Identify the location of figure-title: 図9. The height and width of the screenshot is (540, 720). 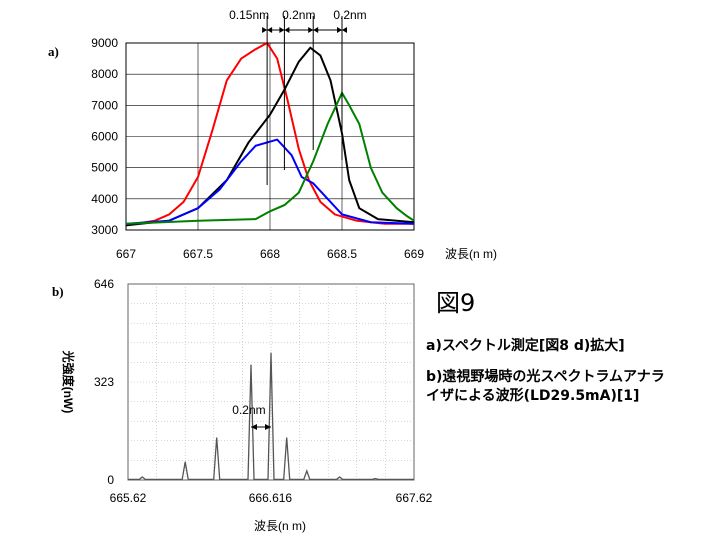
(456, 303).